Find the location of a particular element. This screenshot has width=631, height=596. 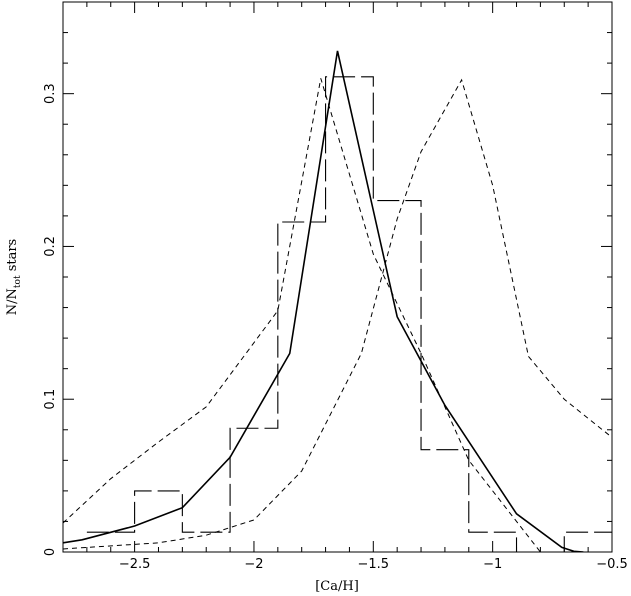

y-axis-label: N/Ntot stars is located at coordinates (14, 277).